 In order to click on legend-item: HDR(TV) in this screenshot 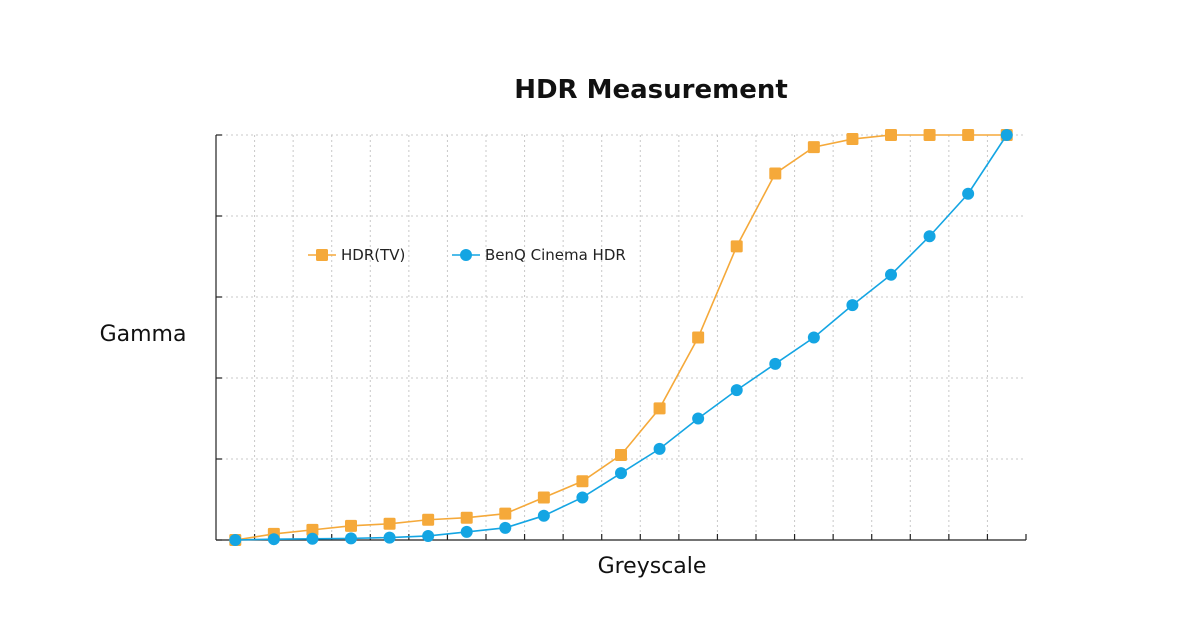, I will do `click(356, 255)`.